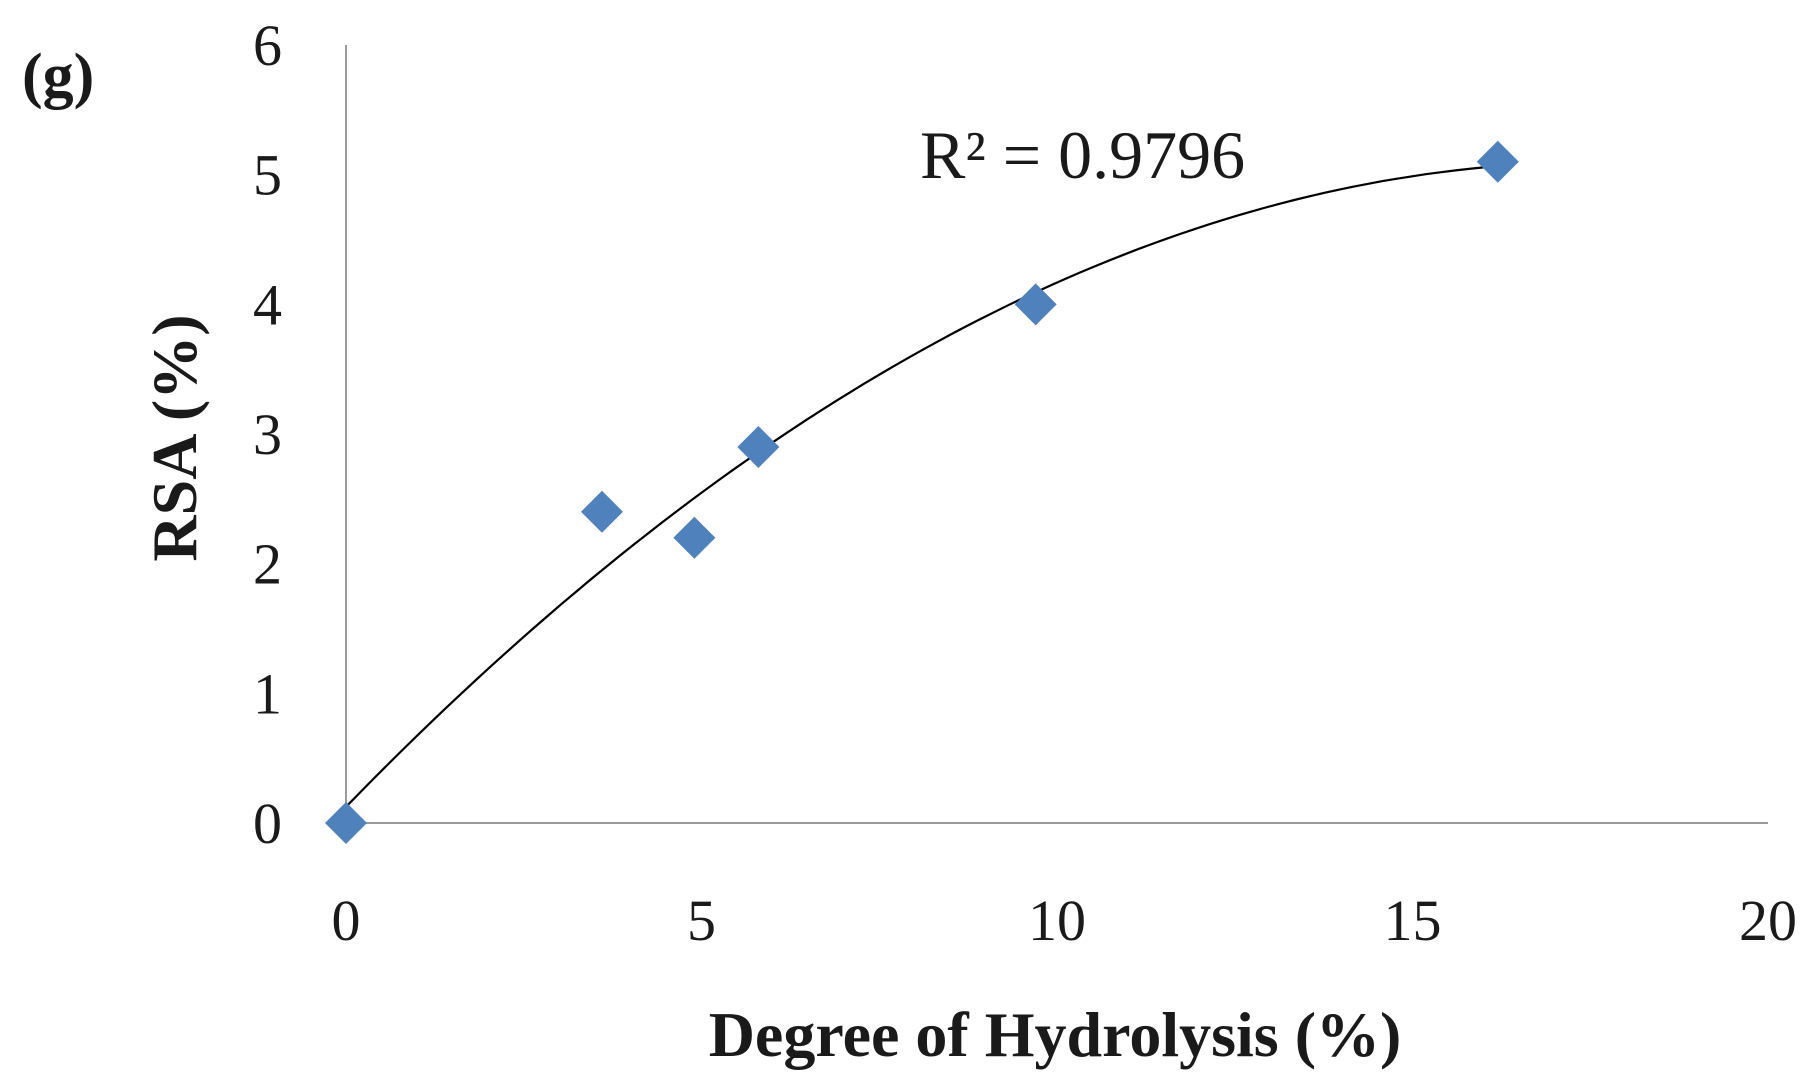  Describe the element at coordinates (1057, 920) in the screenshot. I see `x-tick-label: 10` at that location.